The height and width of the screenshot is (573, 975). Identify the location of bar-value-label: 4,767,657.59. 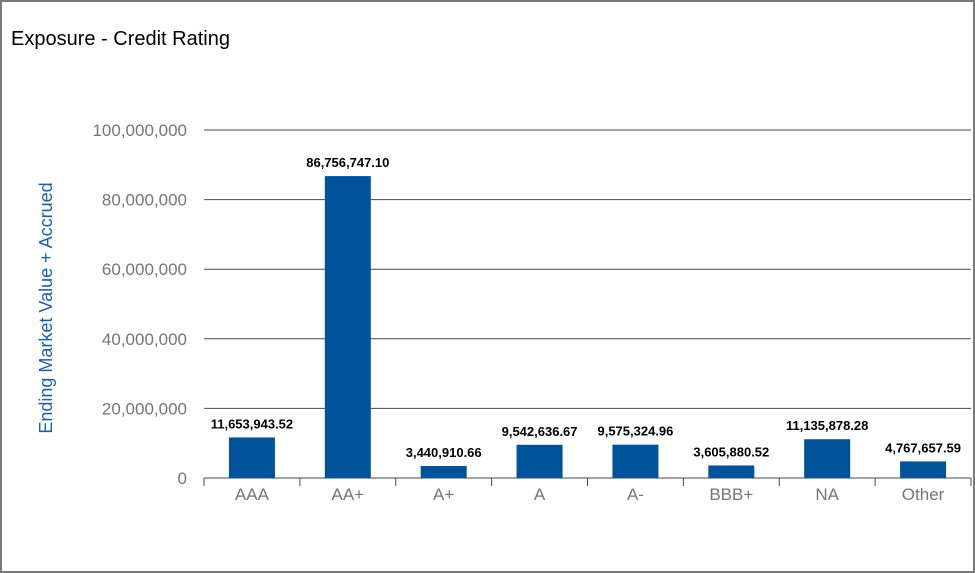
(923, 447).